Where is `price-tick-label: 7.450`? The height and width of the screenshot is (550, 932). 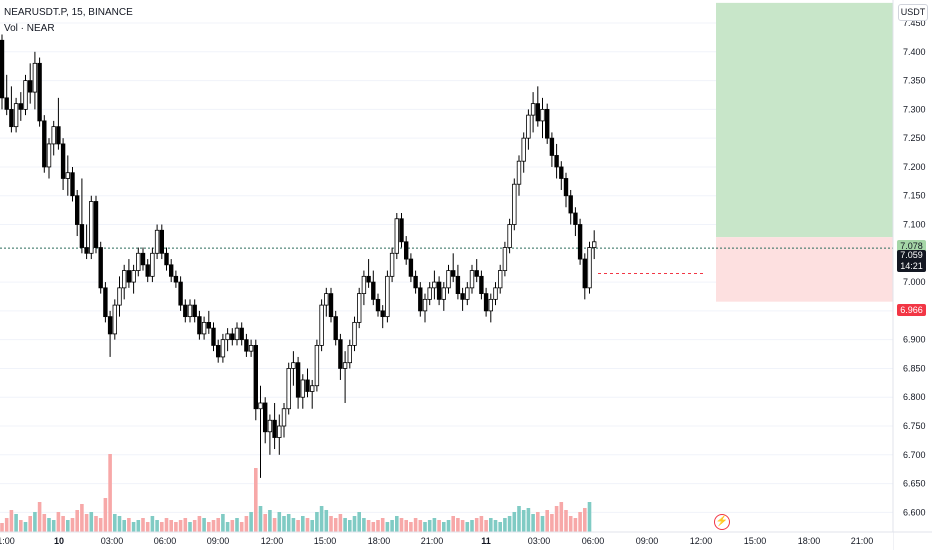
price-tick-label: 7.450 is located at coordinates (914, 23).